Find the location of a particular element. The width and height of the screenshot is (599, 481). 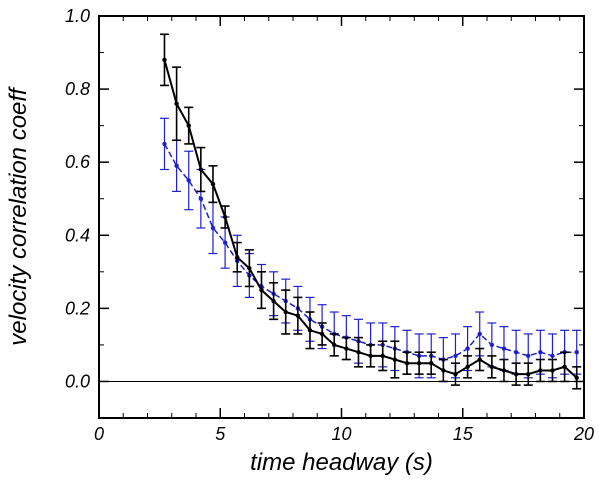

x-tick-label: 0 is located at coordinates (99, 434).